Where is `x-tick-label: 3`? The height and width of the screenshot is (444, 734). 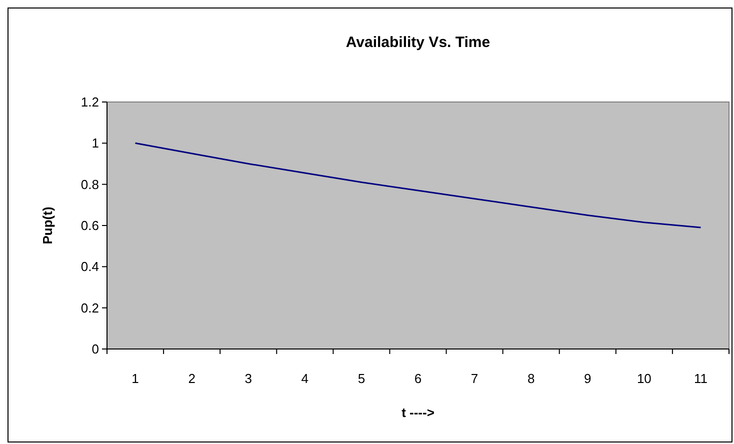 x-tick-label: 3 is located at coordinates (248, 378).